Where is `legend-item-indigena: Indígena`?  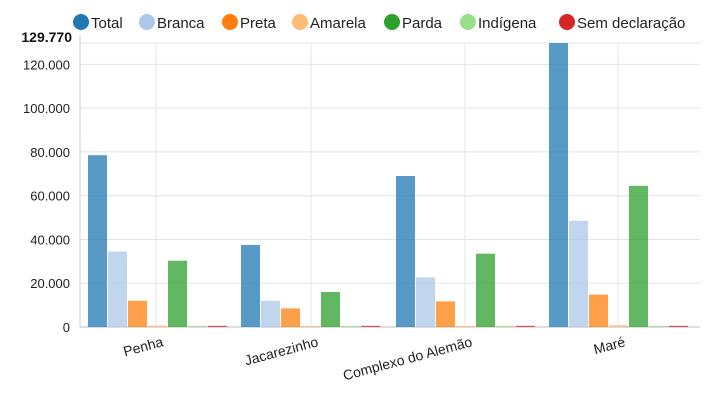 legend-item-indigena: Indígena is located at coordinates (498, 23).